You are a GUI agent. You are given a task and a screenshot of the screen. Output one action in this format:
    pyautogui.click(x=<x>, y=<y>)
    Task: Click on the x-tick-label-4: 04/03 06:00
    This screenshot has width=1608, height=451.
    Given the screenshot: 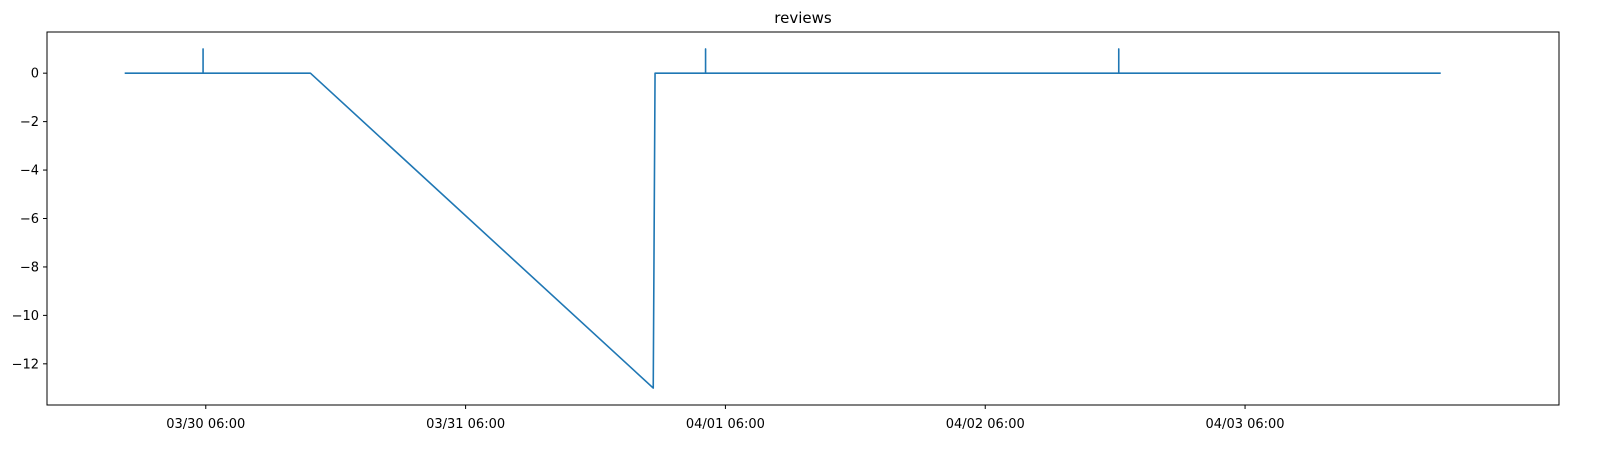 What is the action you would take?
    pyautogui.click(x=1245, y=424)
    